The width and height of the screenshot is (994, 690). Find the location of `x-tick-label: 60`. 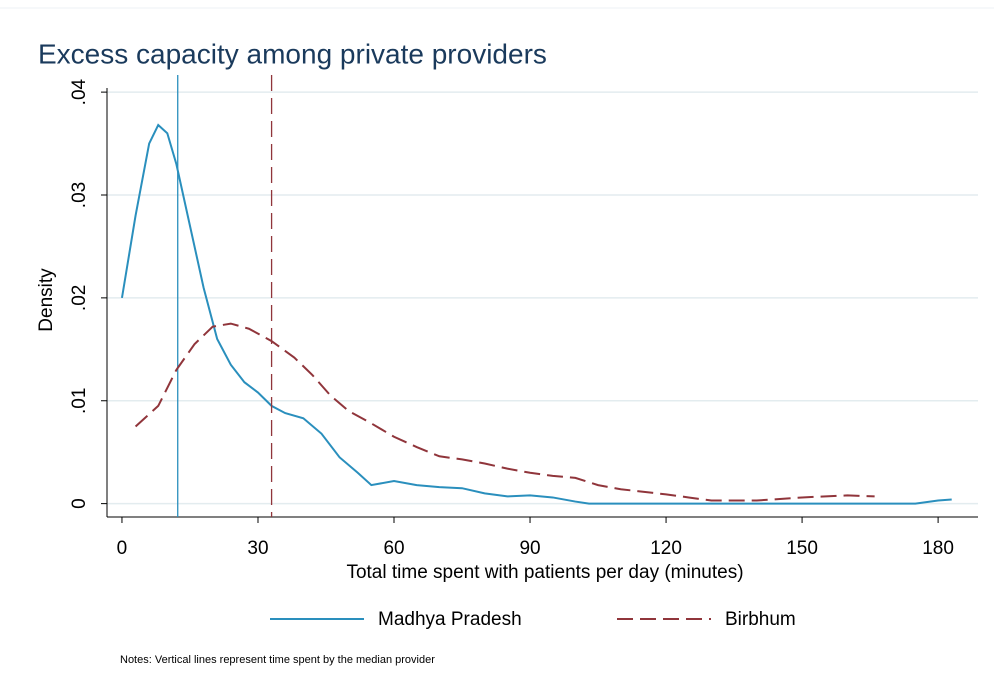

x-tick-label: 60 is located at coordinates (393, 548).